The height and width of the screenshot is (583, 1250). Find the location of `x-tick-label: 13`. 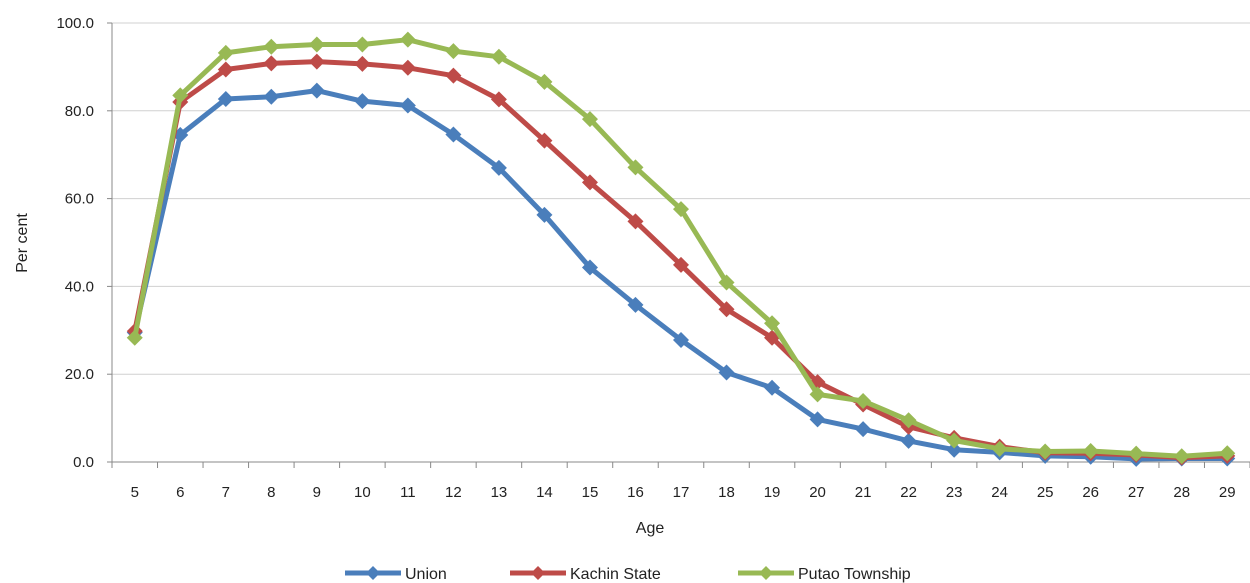

x-tick-label: 13 is located at coordinates (499, 492).